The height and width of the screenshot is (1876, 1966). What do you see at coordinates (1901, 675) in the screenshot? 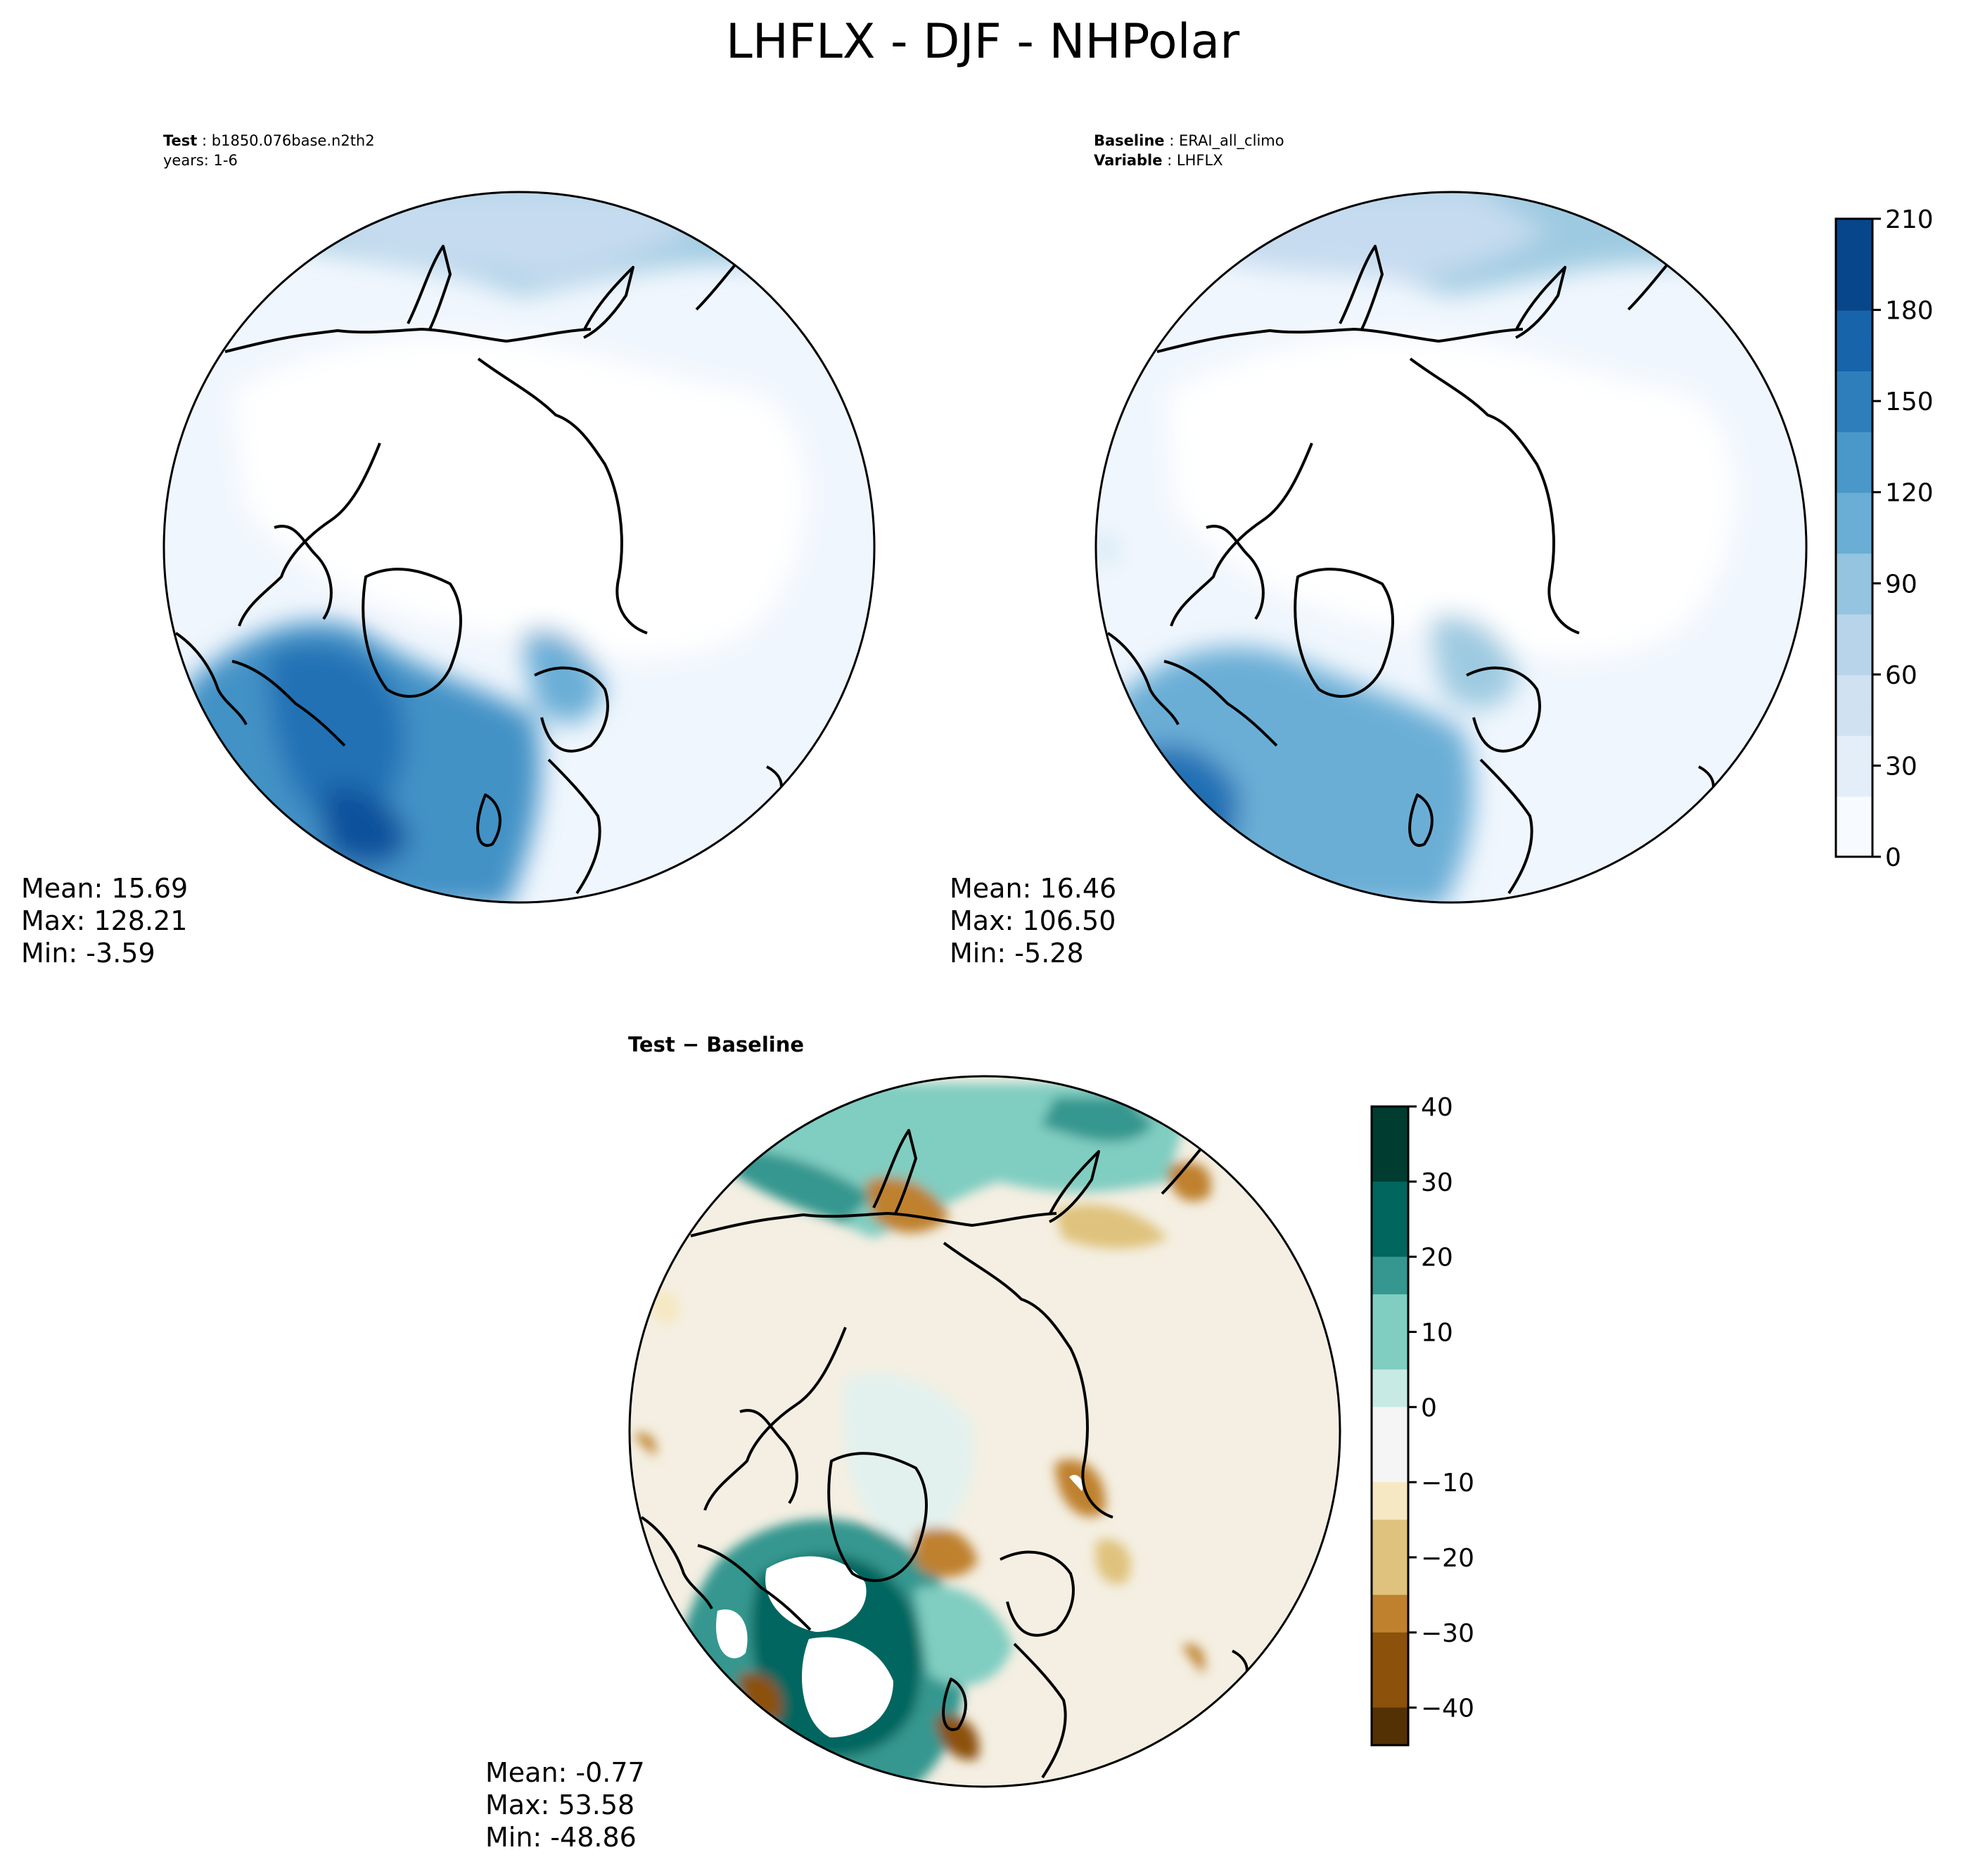
I see `abs-colorbar-tick-label: 60` at bounding box center [1901, 675].